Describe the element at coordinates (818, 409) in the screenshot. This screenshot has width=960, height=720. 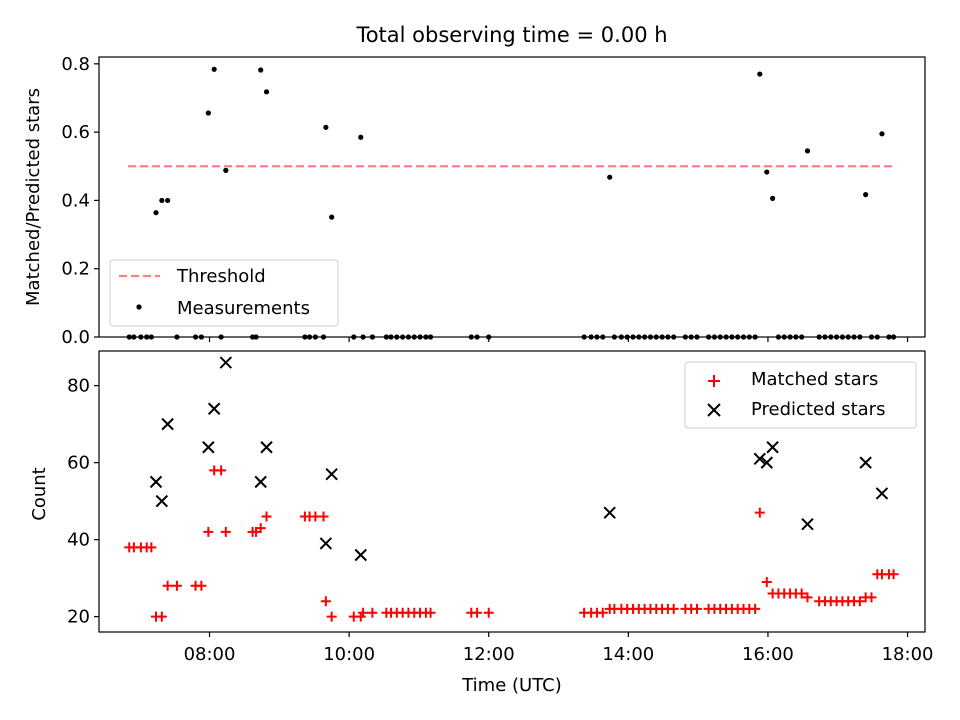
I see `legend-predicted-label: Predicted stars` at that location.